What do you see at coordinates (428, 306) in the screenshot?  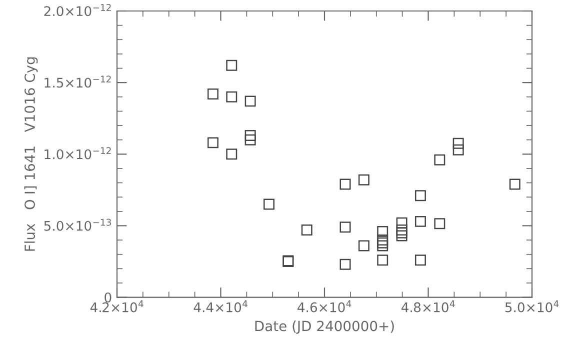 I see `x-tick-label: 4.8×10$^{4}$` at bounding box center [428, 306].